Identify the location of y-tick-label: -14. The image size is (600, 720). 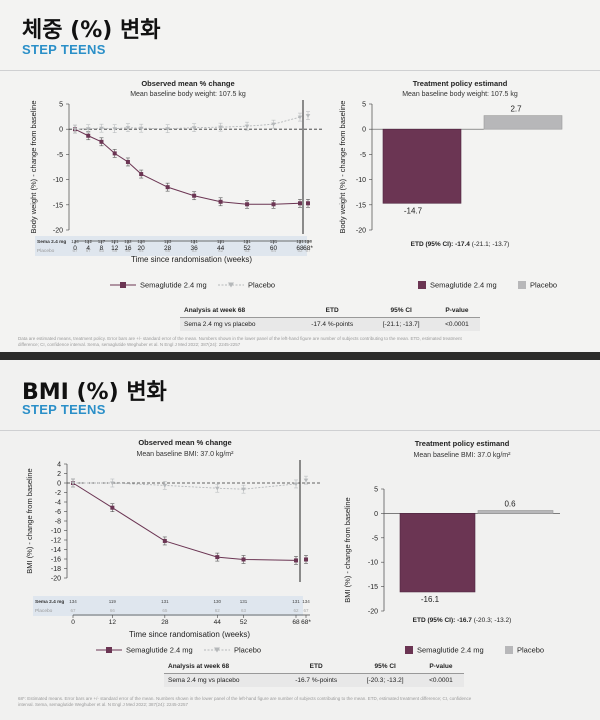
(56, 550).